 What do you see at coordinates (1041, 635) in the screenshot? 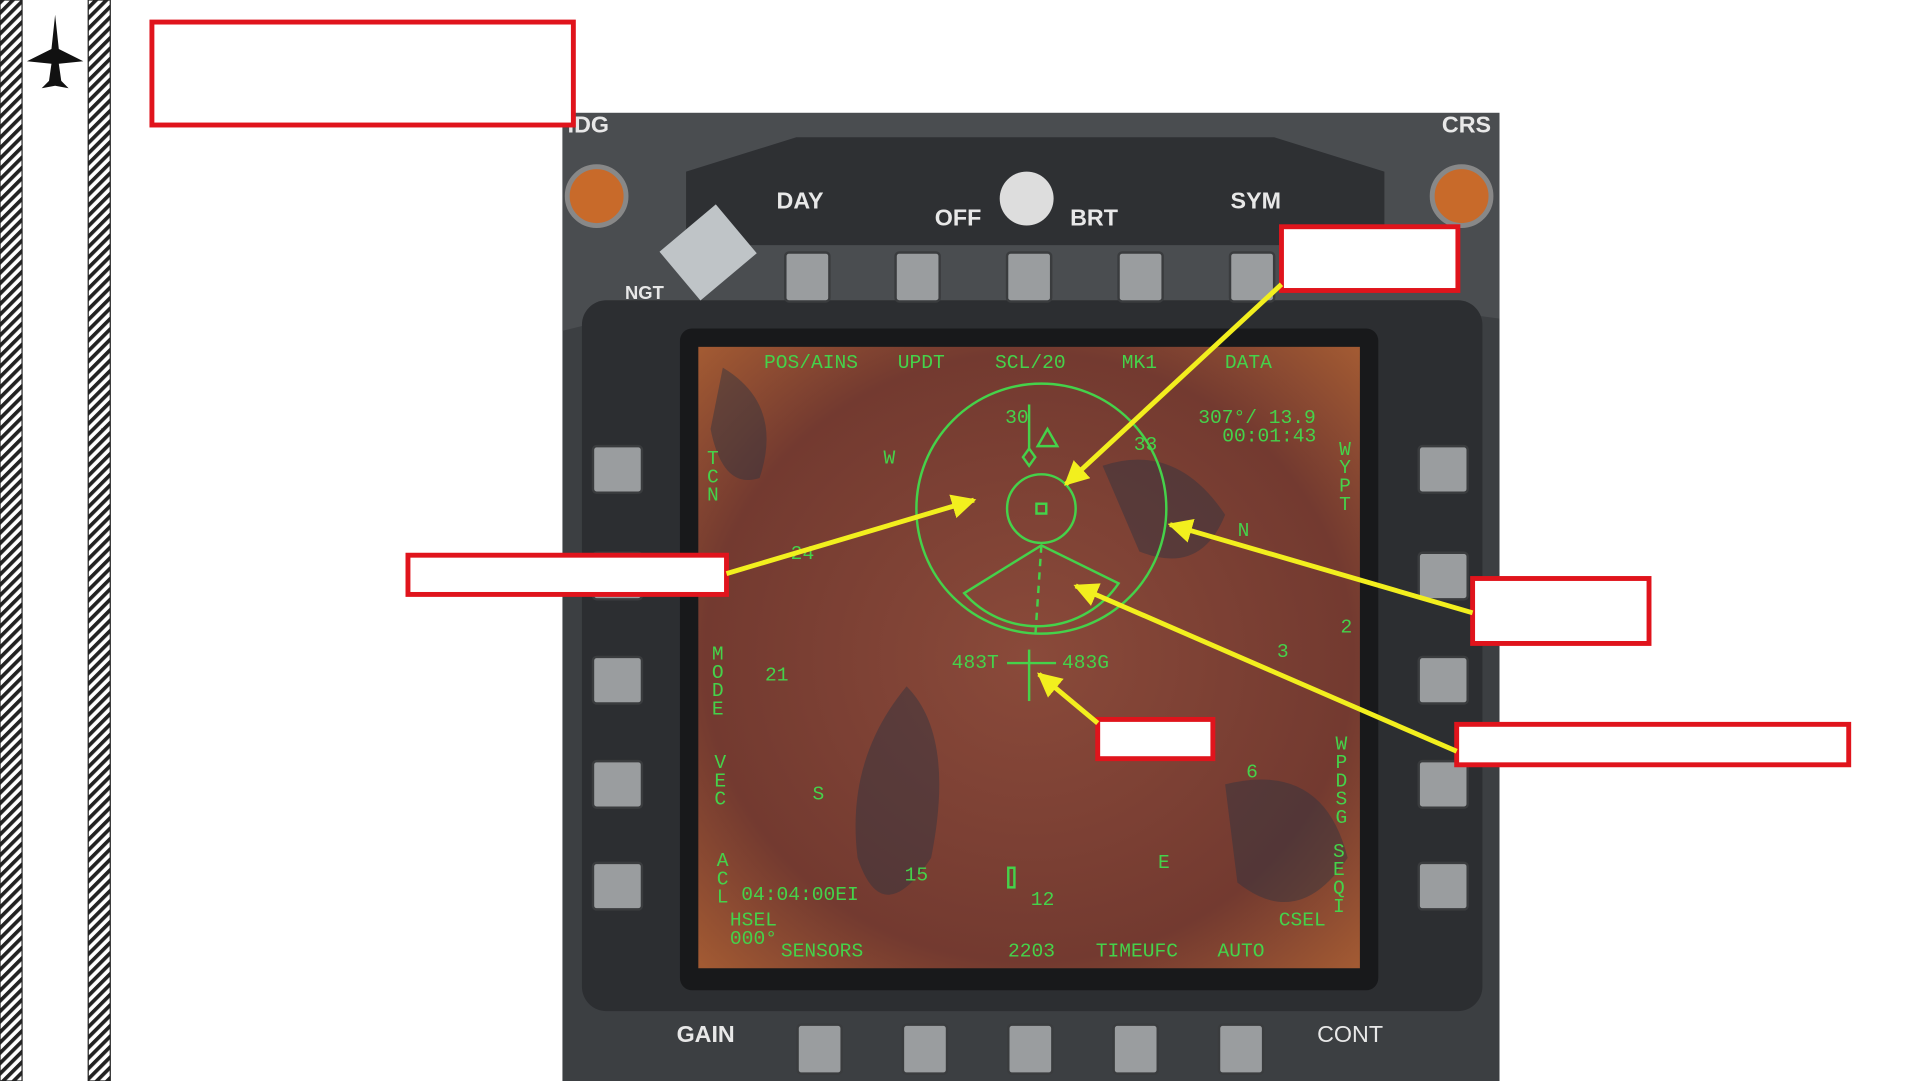
I see `hsi-symbology` at bounding box center [1041, 635].